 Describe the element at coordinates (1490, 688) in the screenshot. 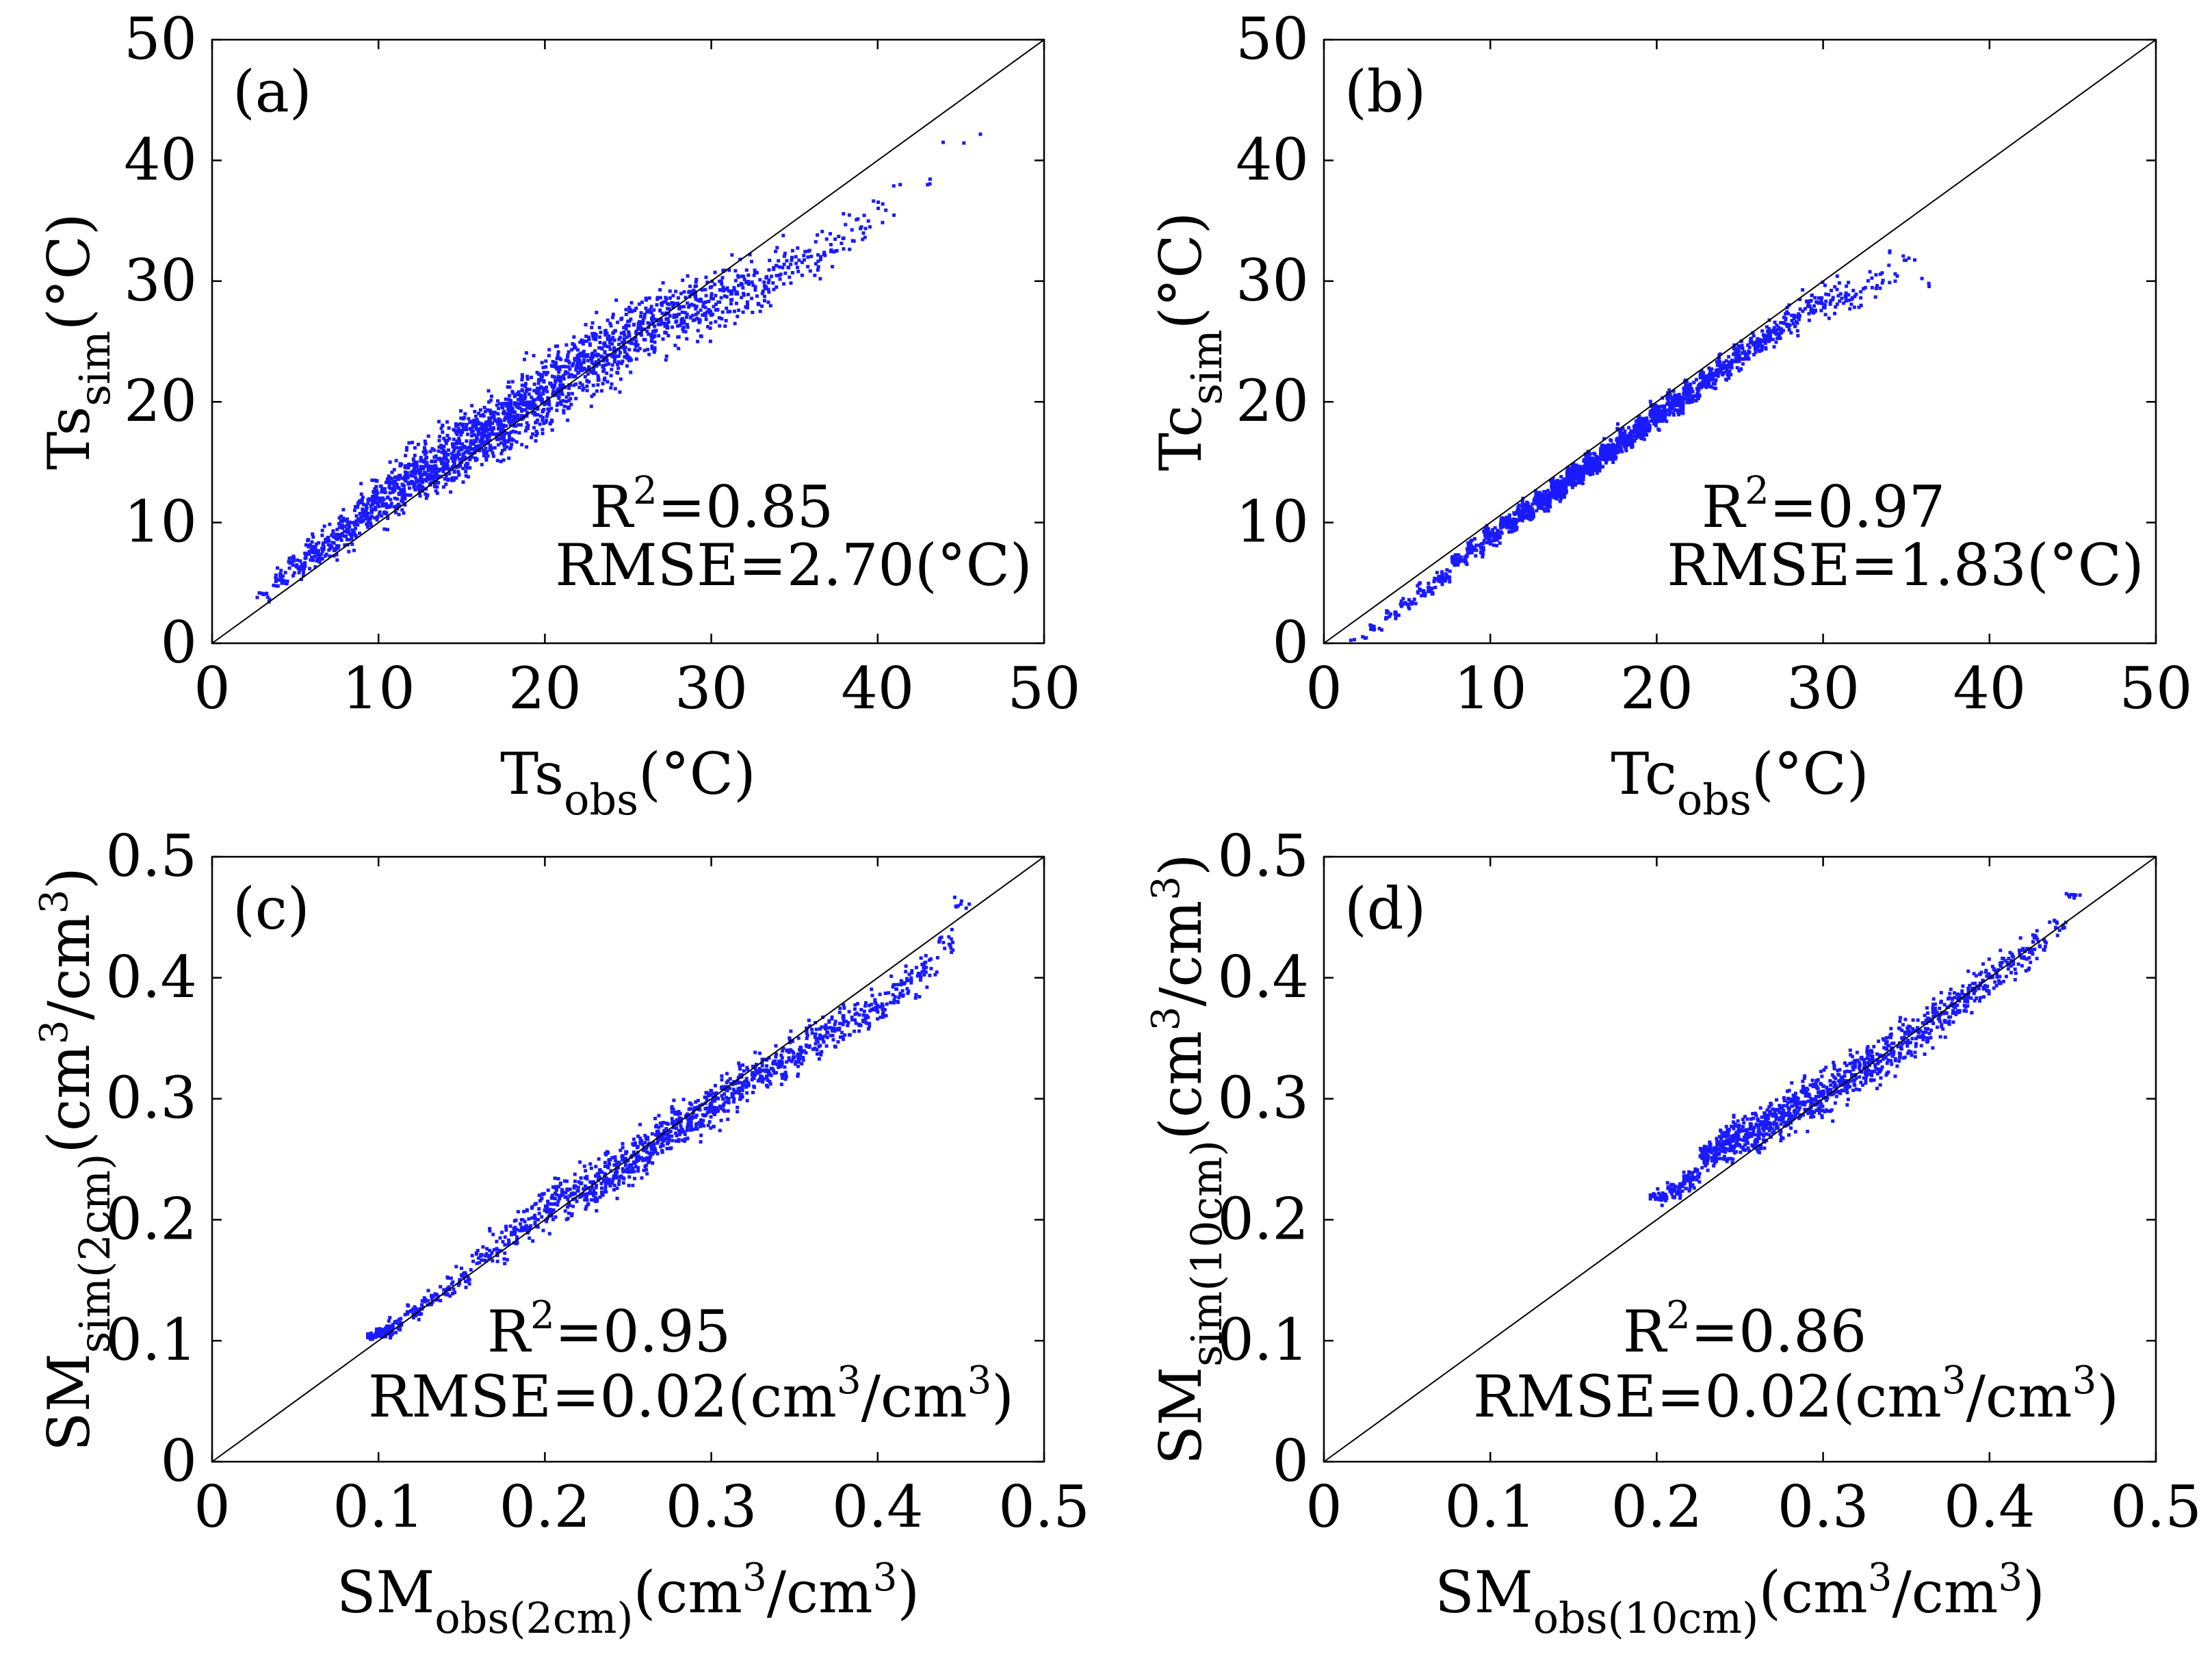

I see `x-tick-label: 10` at that location.